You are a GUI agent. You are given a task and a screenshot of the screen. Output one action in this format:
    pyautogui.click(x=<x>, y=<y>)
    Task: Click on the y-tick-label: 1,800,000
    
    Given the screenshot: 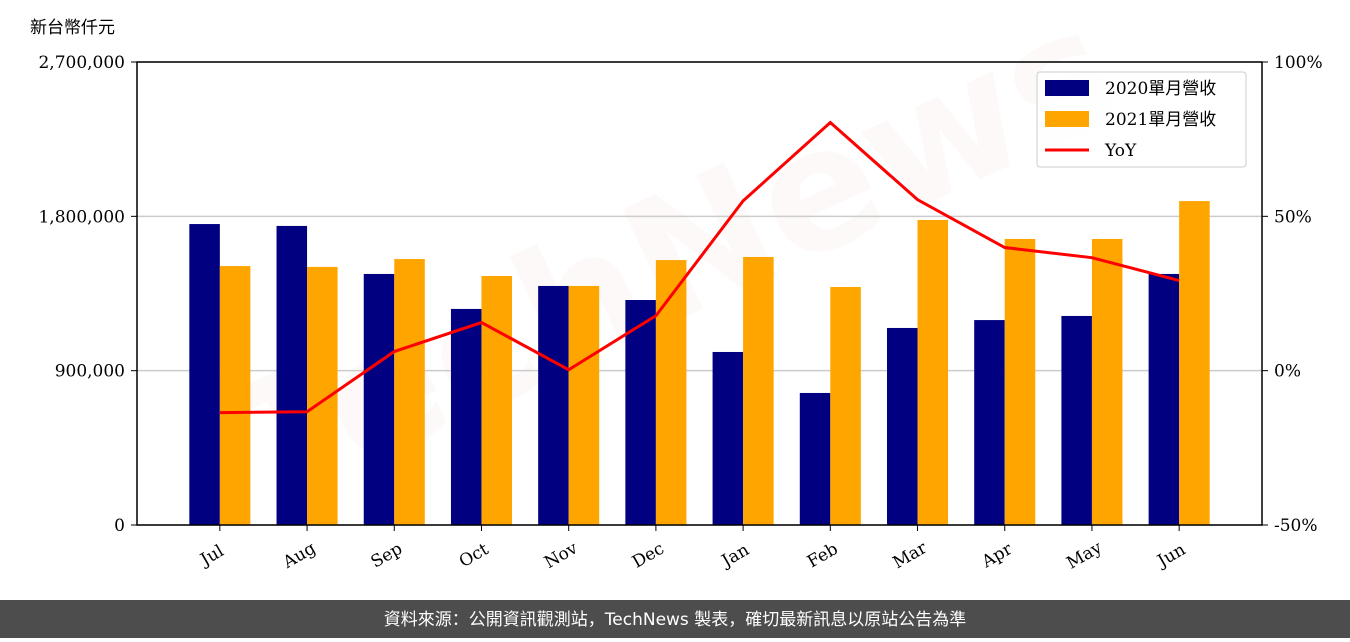 What is the action you would take?
    pyautogui.click(x=81, y=217)
    